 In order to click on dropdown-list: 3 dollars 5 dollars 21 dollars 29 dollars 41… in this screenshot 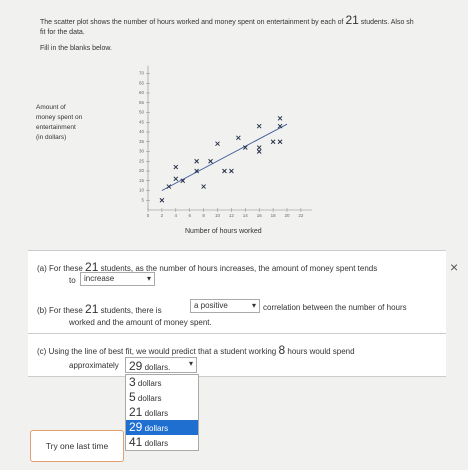, I will do `click(162, 412)`.